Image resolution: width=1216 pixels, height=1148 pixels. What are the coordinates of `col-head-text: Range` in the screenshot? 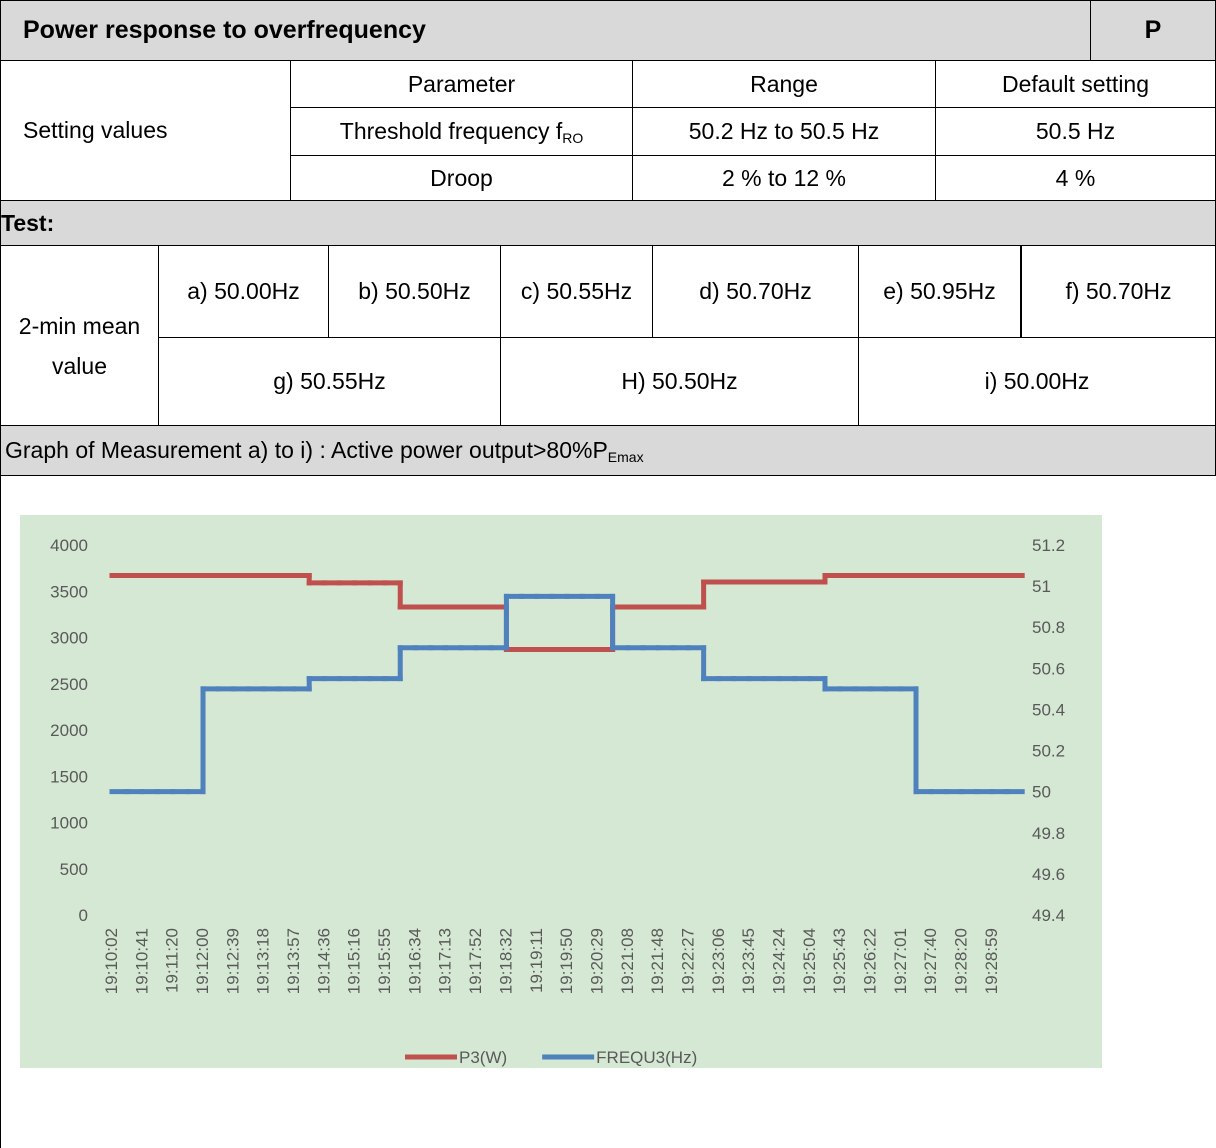 It's located at (784, 83).